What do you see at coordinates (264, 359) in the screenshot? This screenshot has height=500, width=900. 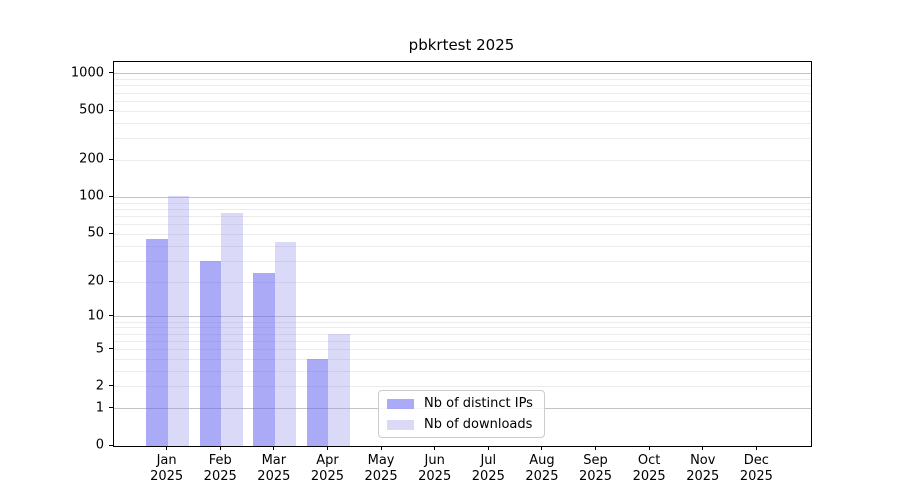 I see `bar-mar-distinct-ips` at bounding box center [264, 359].